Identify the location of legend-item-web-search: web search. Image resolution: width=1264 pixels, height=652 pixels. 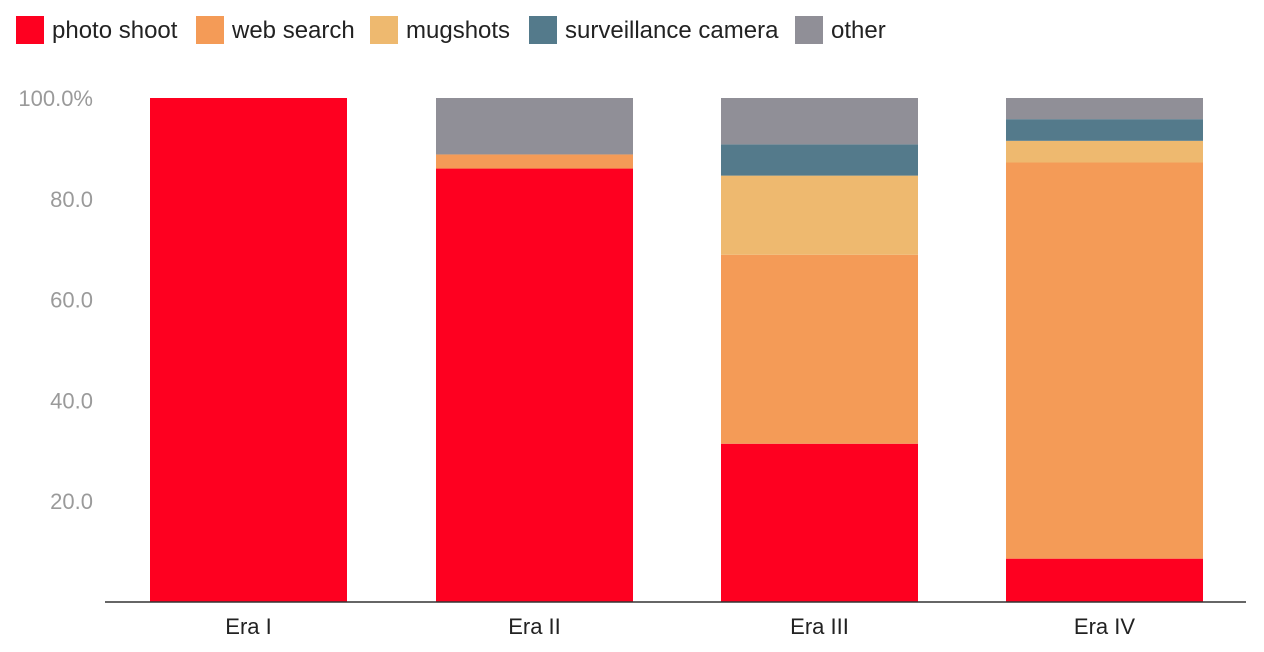
(275, 30).